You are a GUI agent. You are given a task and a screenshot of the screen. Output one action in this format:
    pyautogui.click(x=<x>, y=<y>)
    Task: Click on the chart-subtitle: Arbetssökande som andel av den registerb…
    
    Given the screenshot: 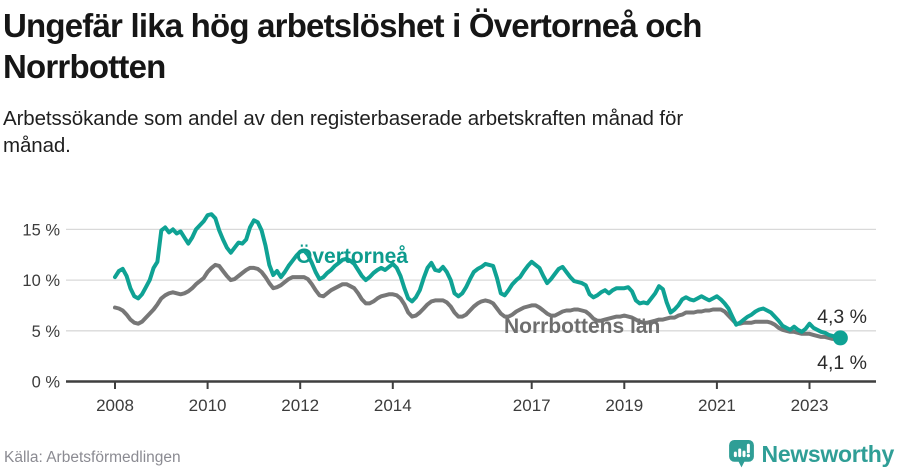 What is the action you would take?
    pyautogui.click(x=343, y=132)
    